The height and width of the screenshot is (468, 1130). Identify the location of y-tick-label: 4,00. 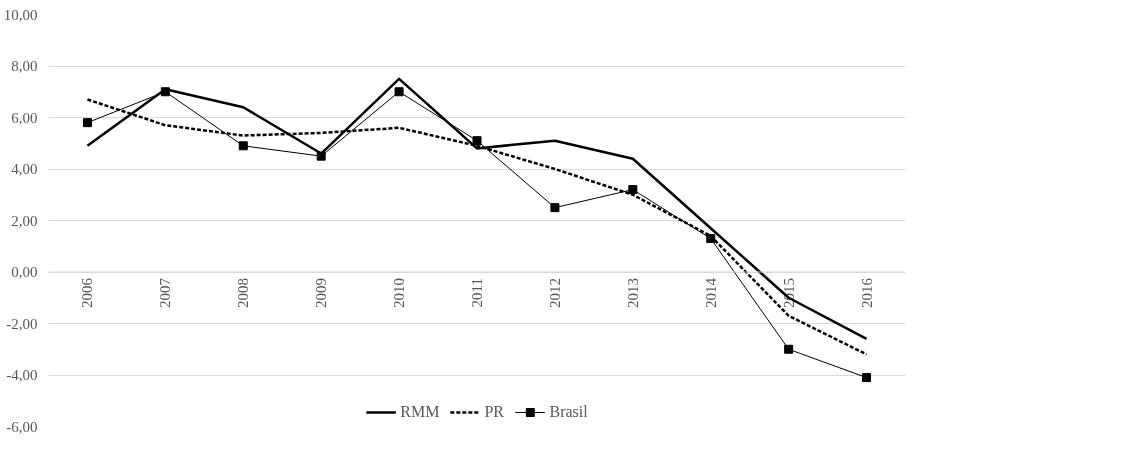
(24, 169).